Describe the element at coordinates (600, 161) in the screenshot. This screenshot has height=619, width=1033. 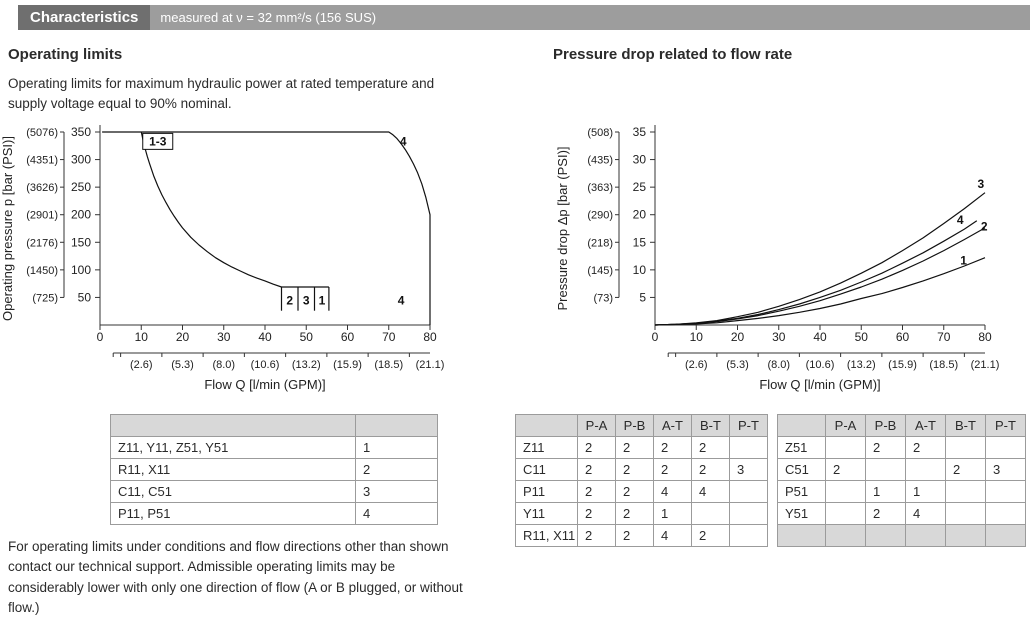
I see `svg-text: (435)` at that location.